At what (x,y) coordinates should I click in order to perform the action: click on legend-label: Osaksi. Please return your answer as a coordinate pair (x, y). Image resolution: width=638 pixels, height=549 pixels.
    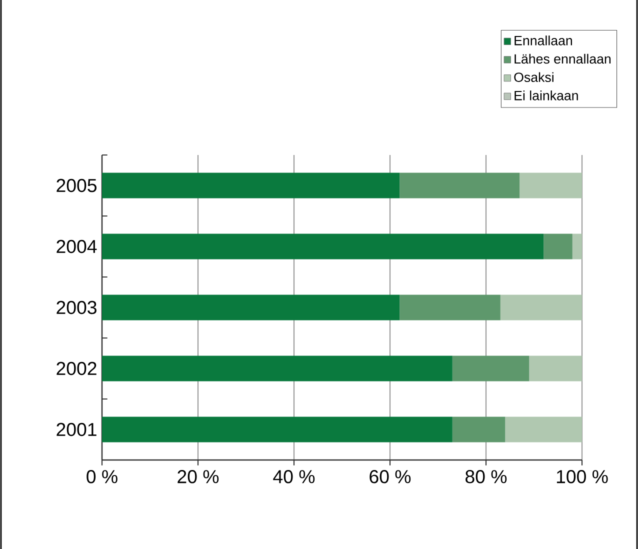
    Looking at the image, I should click on (534, 77).